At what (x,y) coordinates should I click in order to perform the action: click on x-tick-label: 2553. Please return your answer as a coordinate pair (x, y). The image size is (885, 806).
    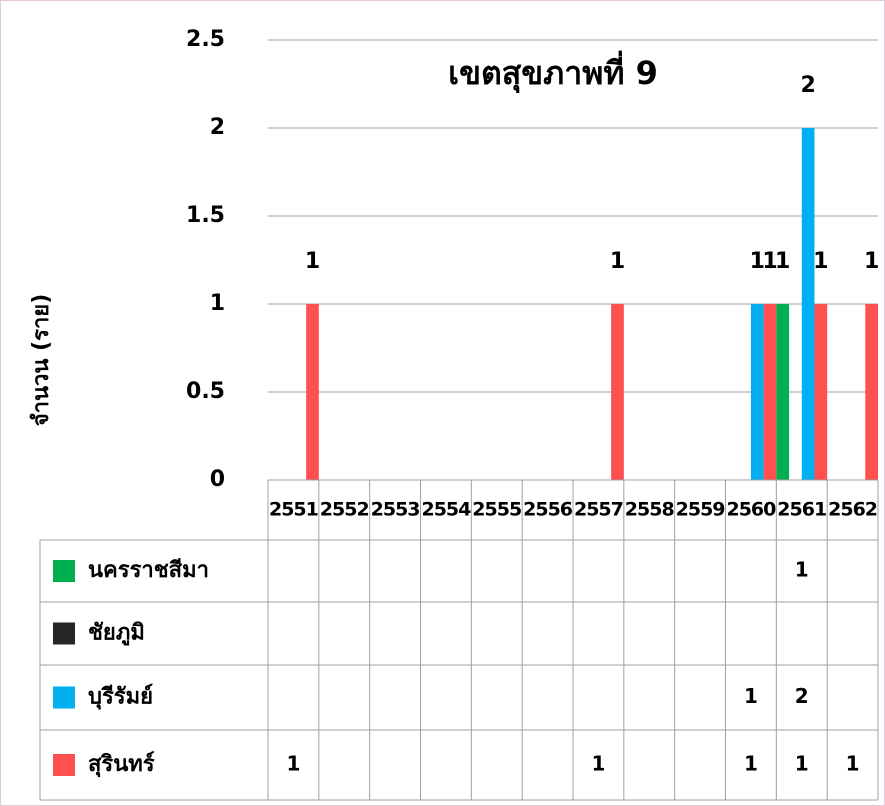
    Looking at the image, I should click on (395, 510).